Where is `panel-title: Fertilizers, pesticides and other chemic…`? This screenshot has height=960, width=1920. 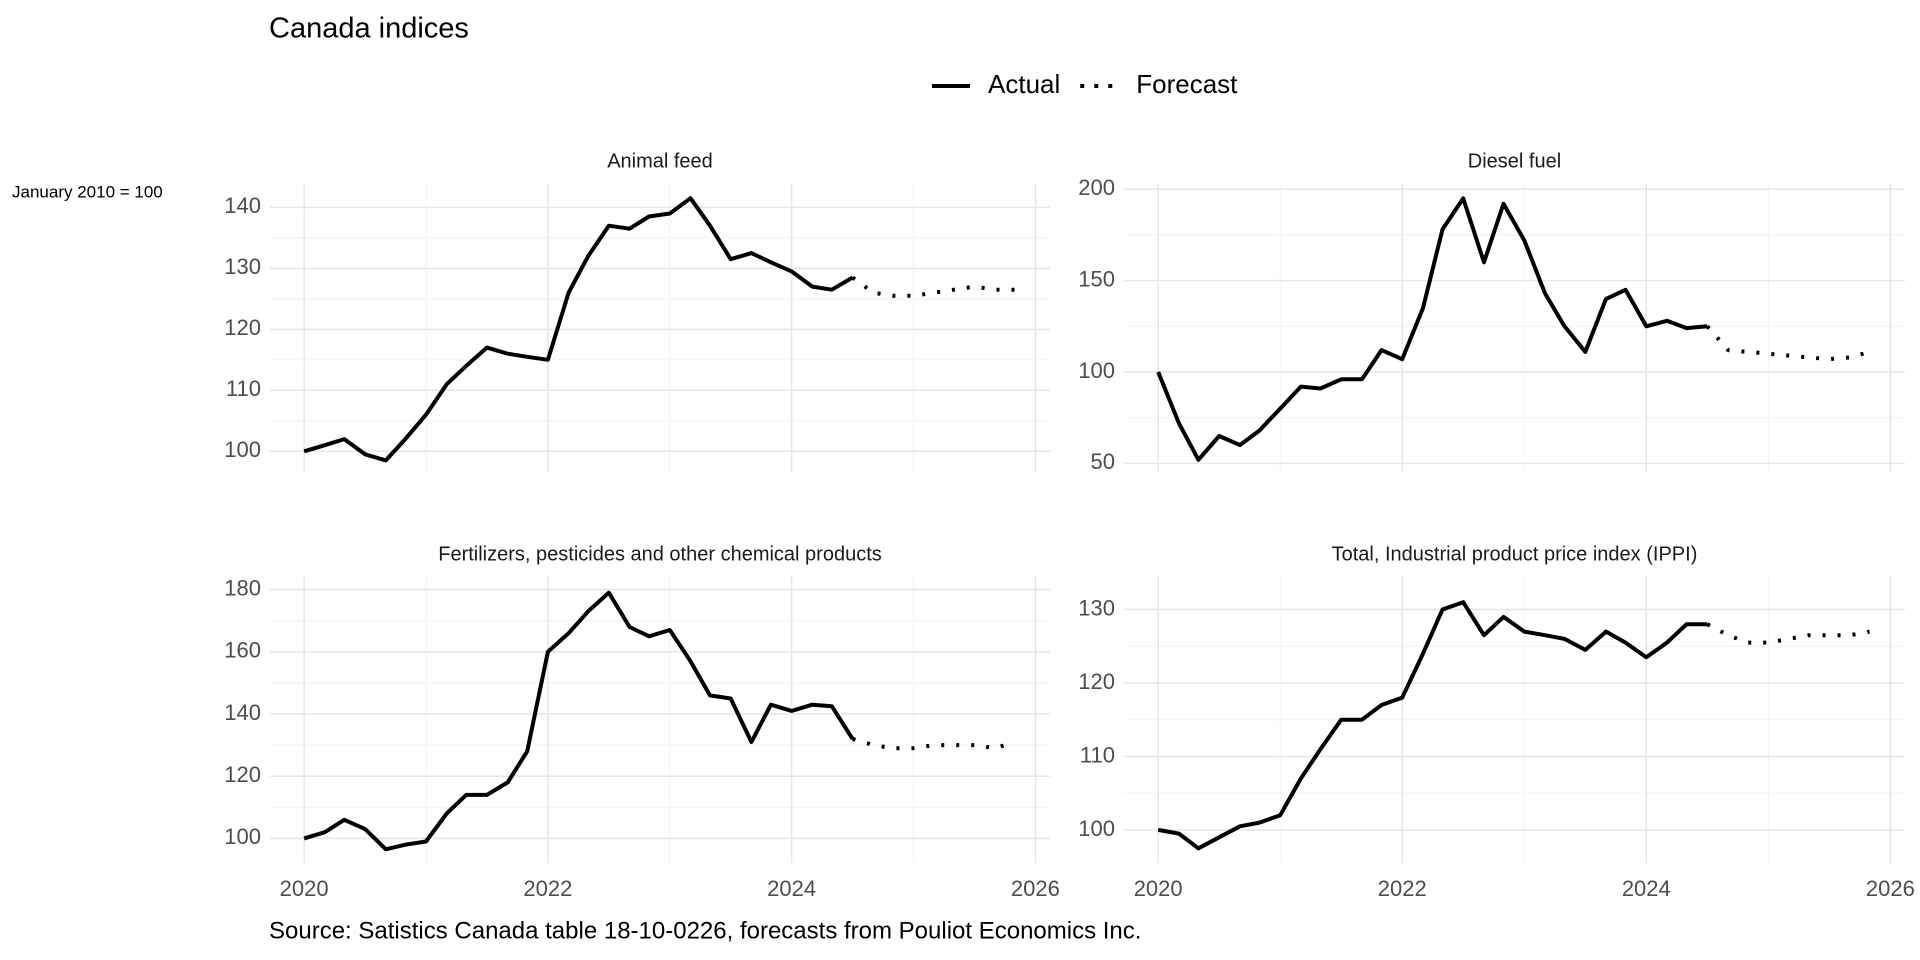 panel-title: Fertilizers, pesticides and other chemic… is located at coordinates (660, 554).